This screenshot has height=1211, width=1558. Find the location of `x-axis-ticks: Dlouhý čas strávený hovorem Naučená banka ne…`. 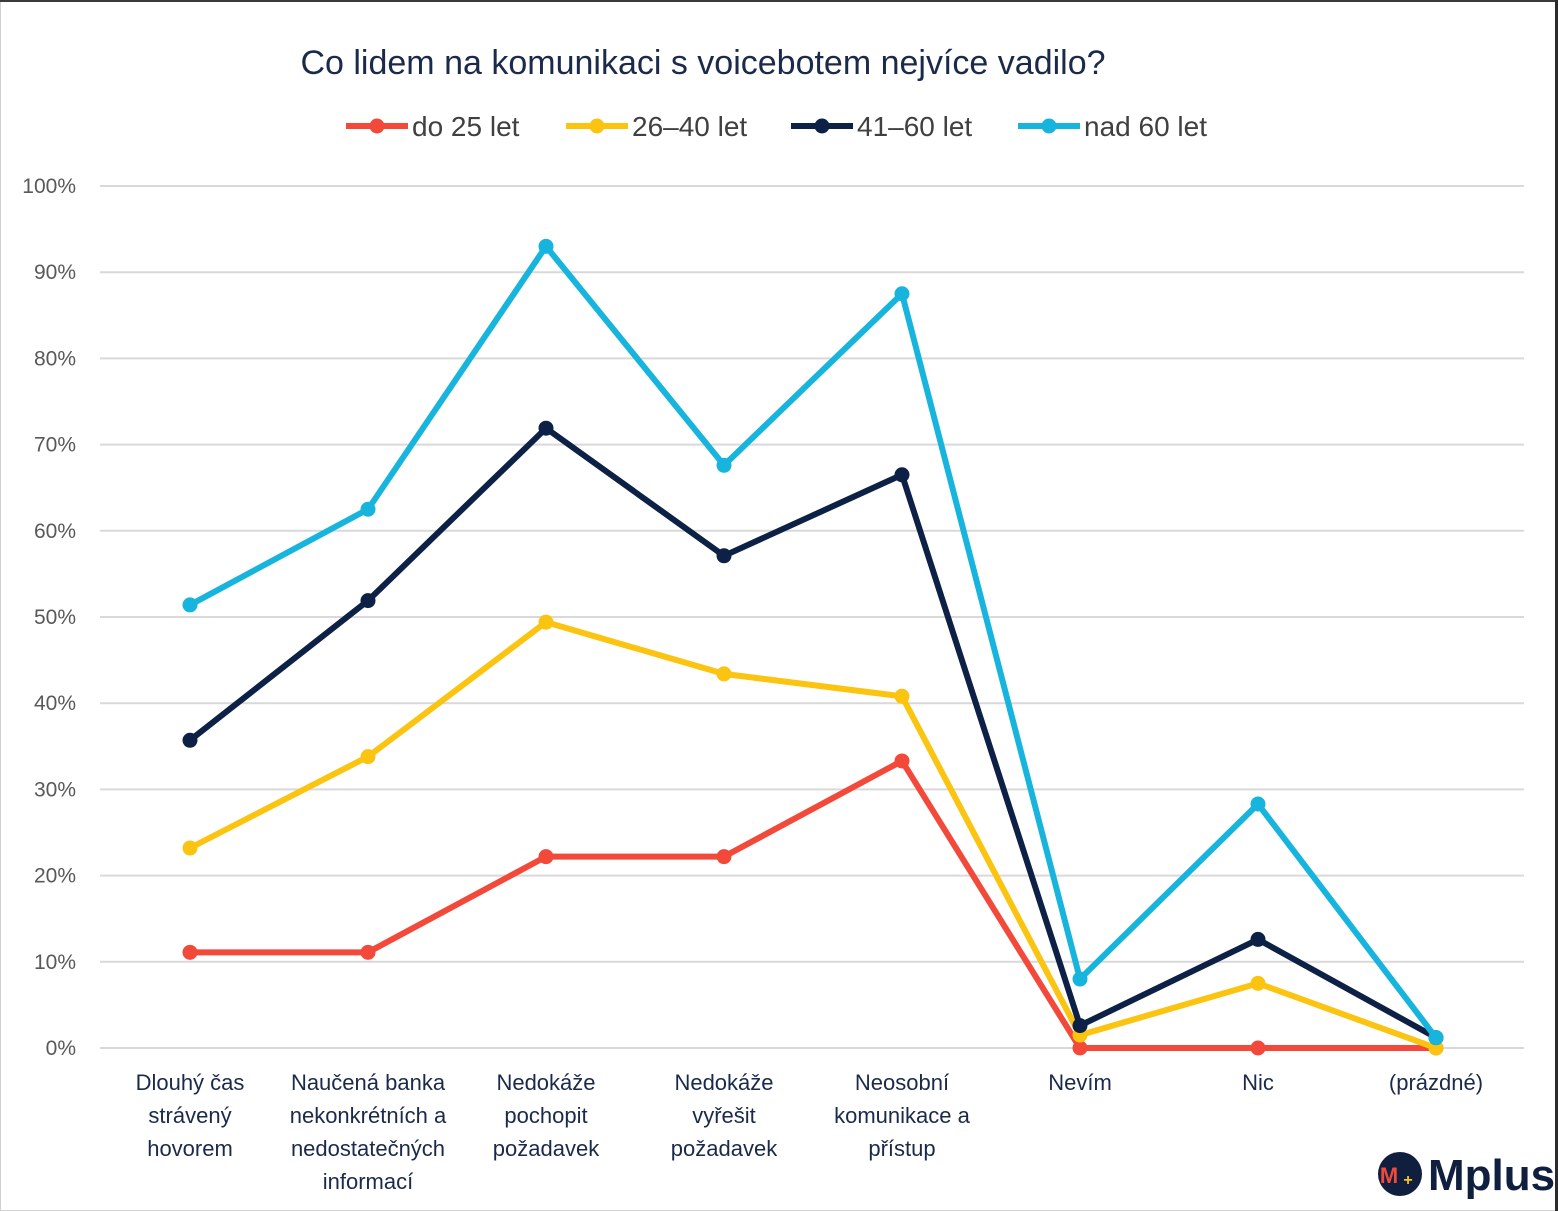

x-axis-ticks: Dlouhý čas strávený hovorem Naučená banka ne… is located at coordinates (810, 1132).